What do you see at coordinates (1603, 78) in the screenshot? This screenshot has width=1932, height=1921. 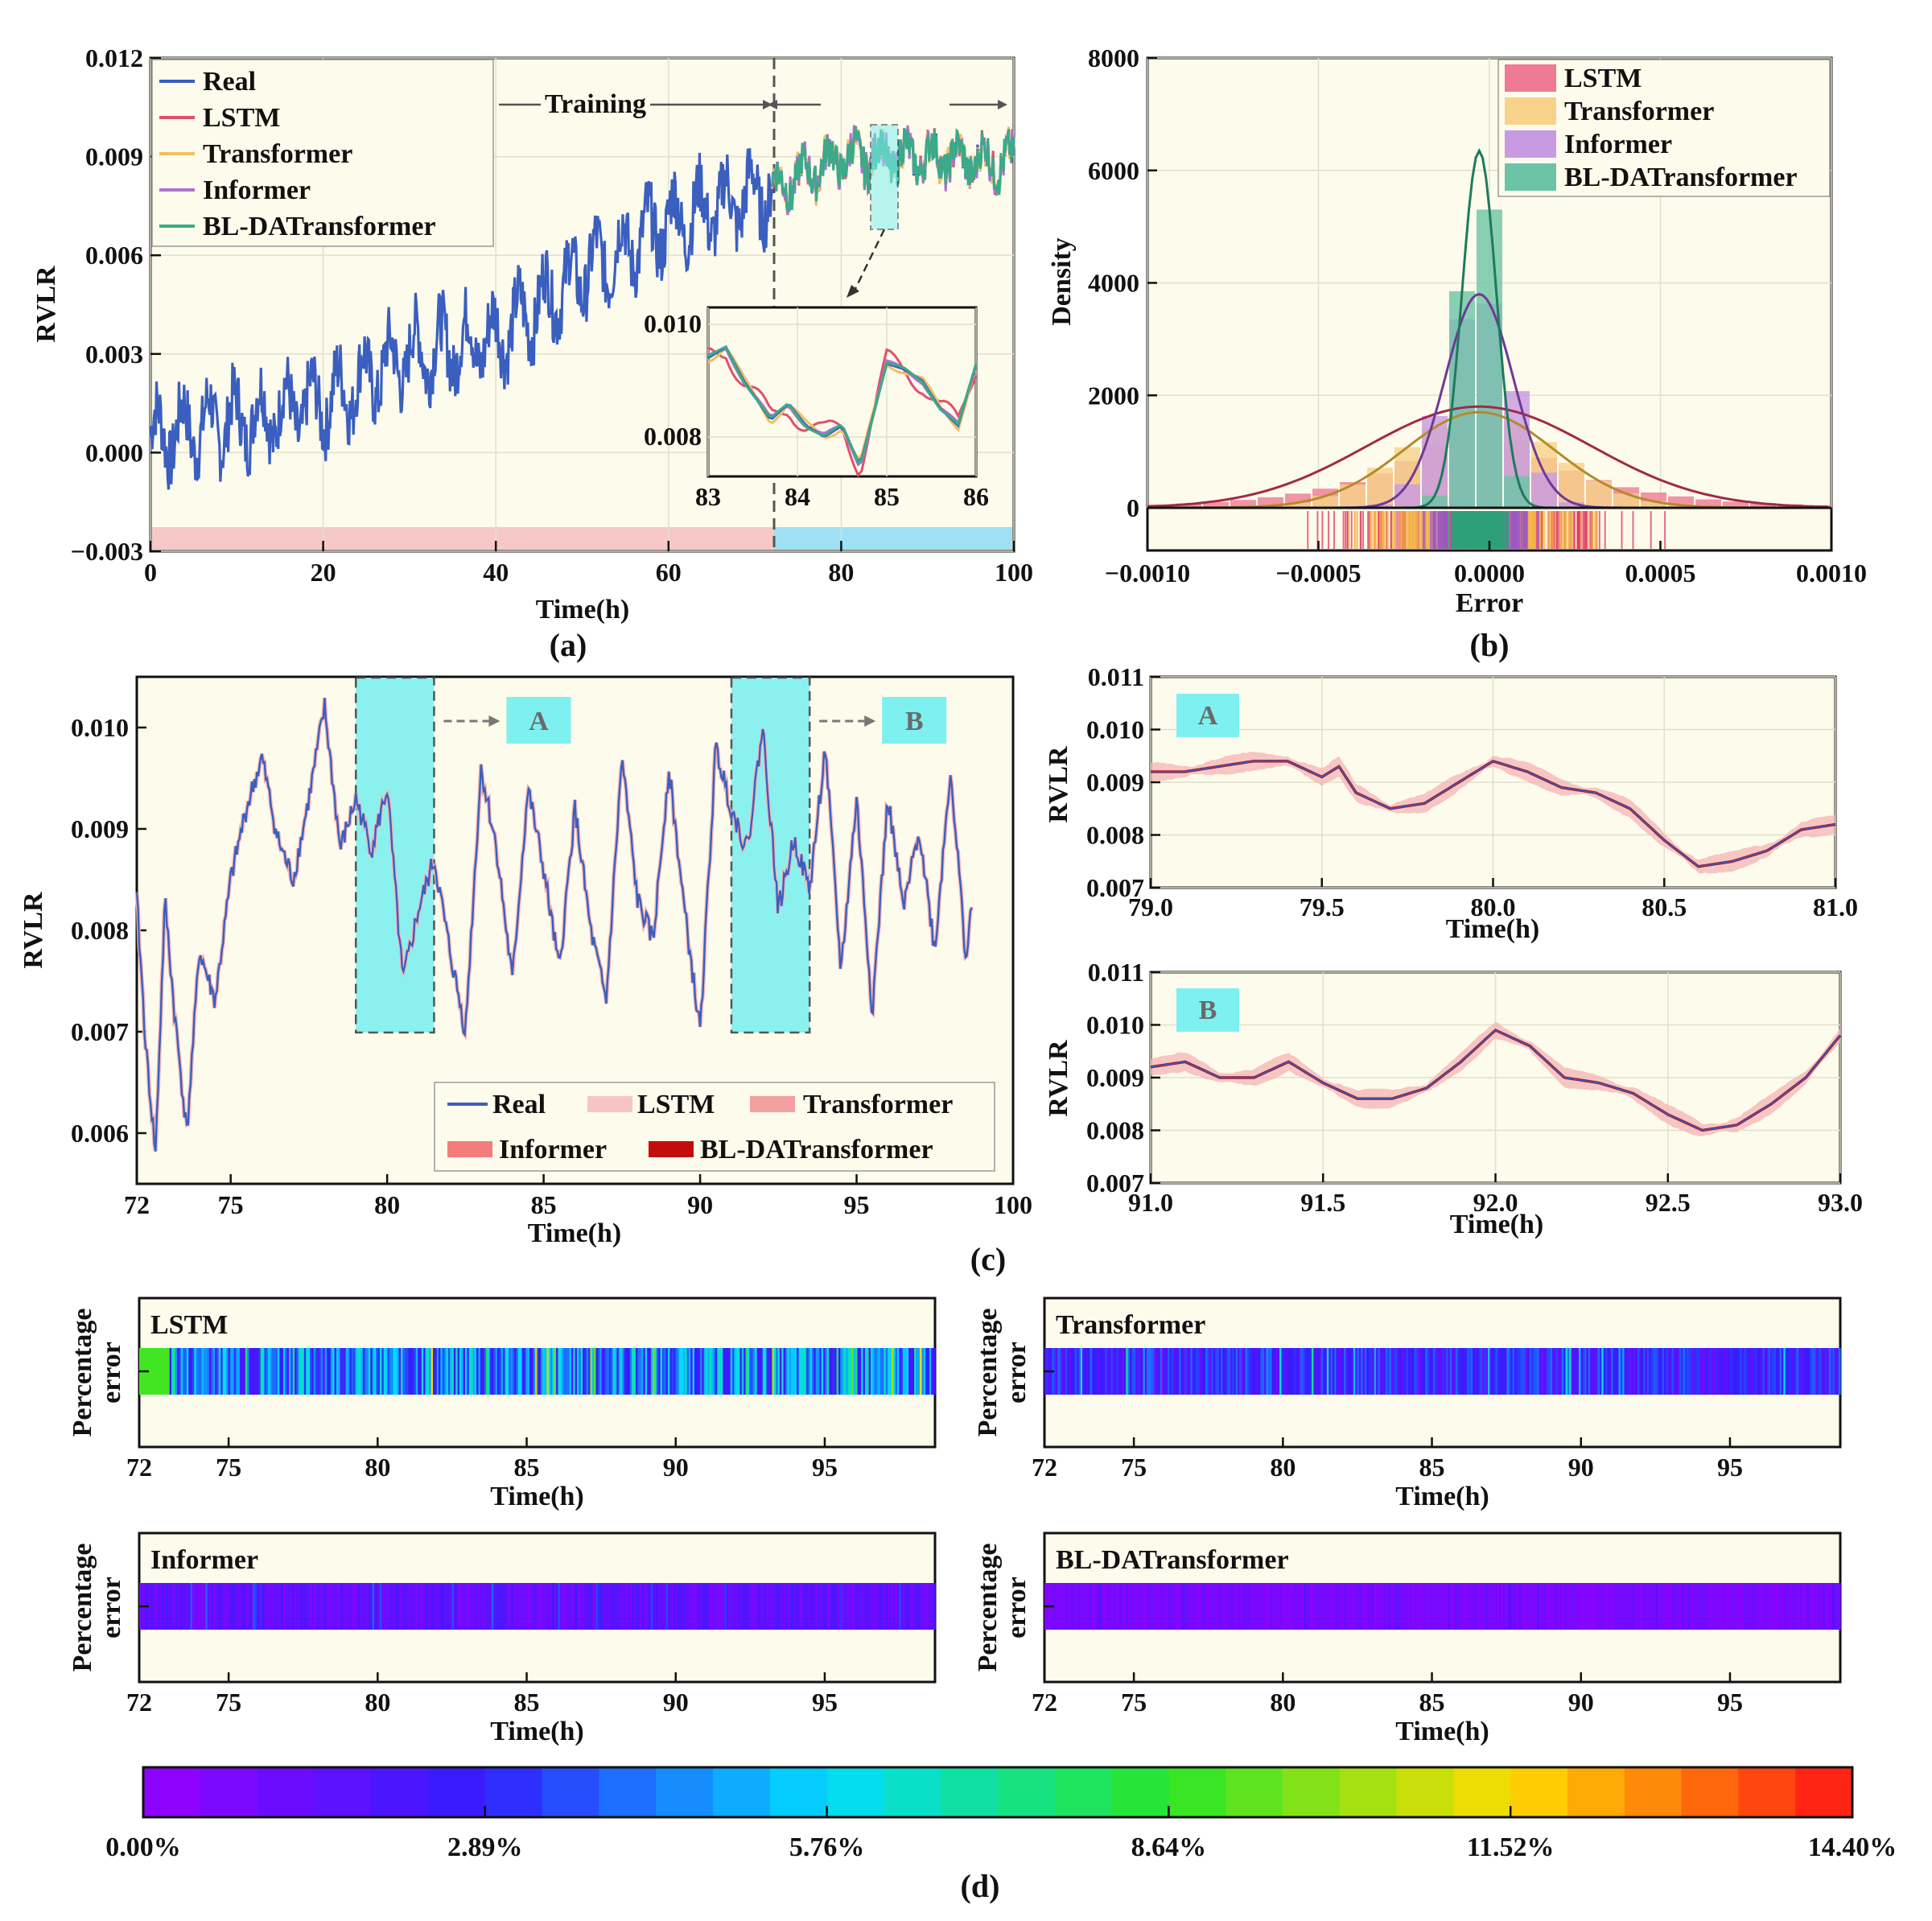 I see `legend-b-lstm: LSTM` at bounding box center [1603, 78].